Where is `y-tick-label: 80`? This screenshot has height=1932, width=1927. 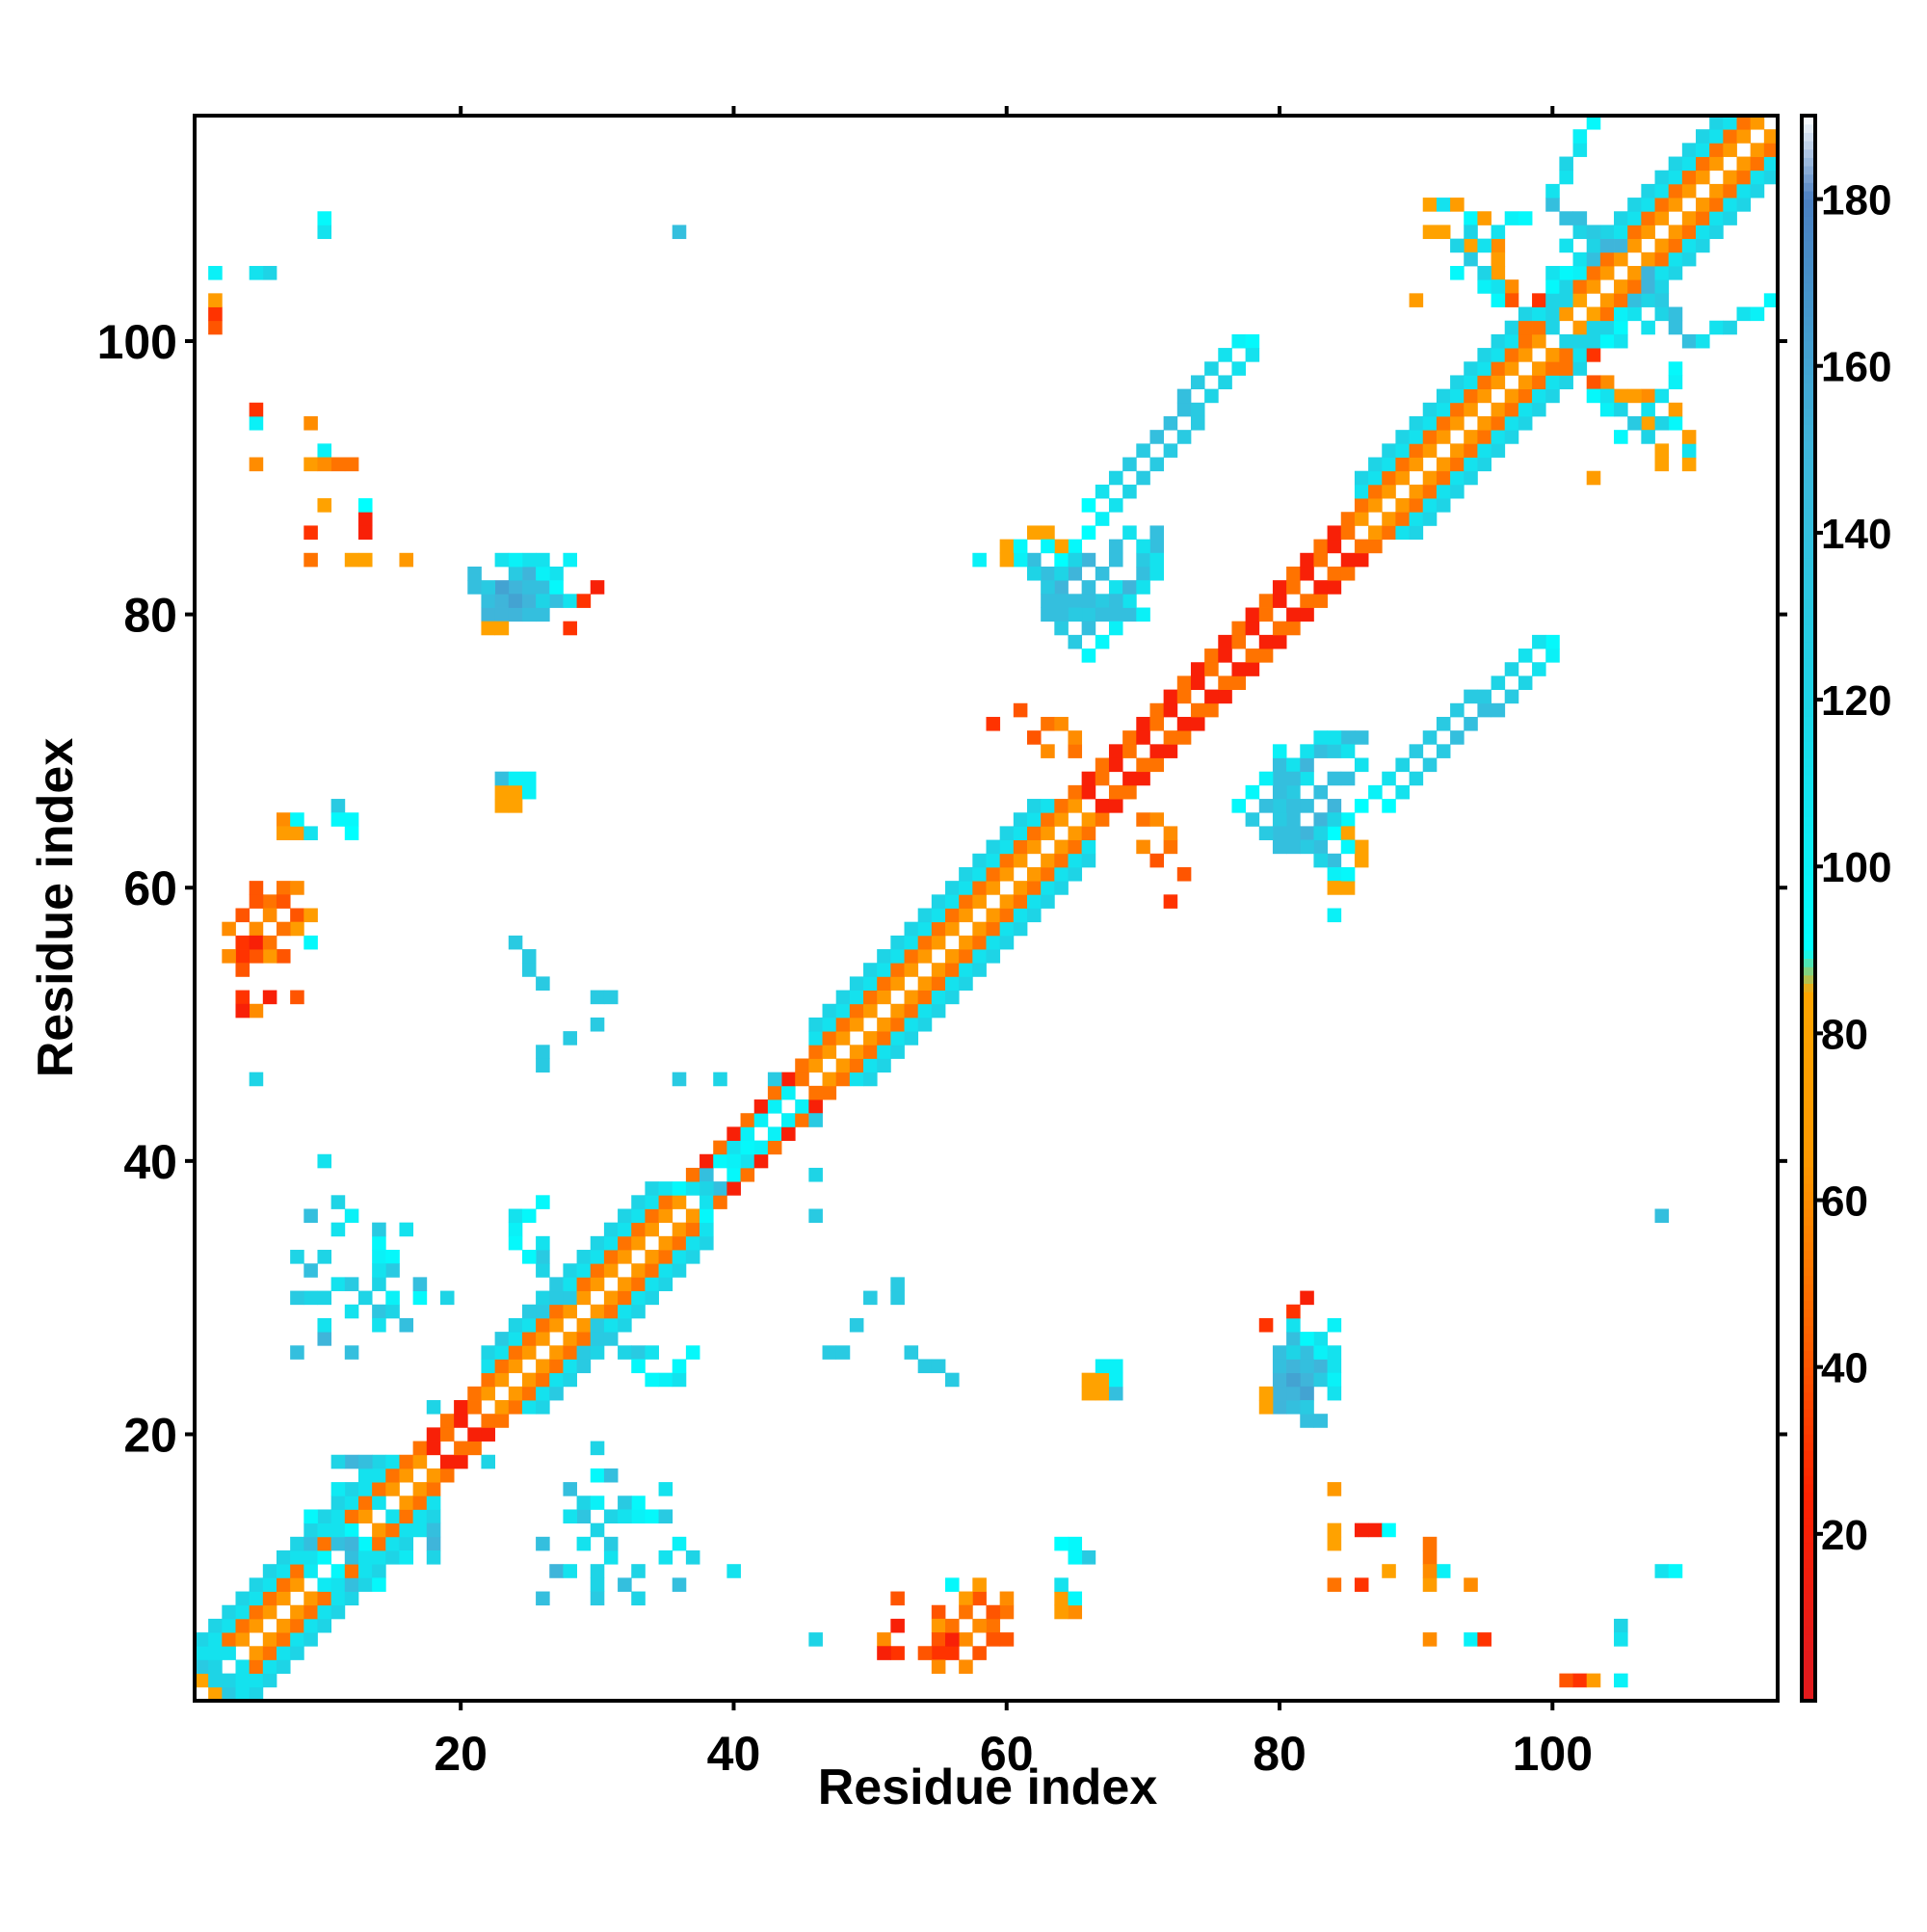
y-tick-label: 80 is located at coordinates (150, 616).